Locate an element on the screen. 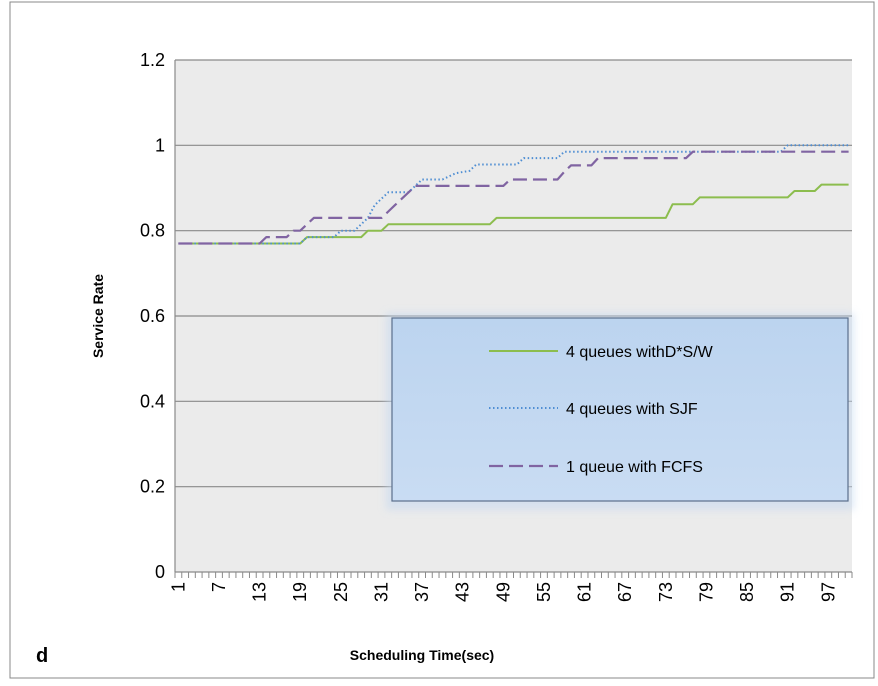 The width and height of the screenshot is (878, 686). y-tick-label: 1 is located at coordinates (160, 145).